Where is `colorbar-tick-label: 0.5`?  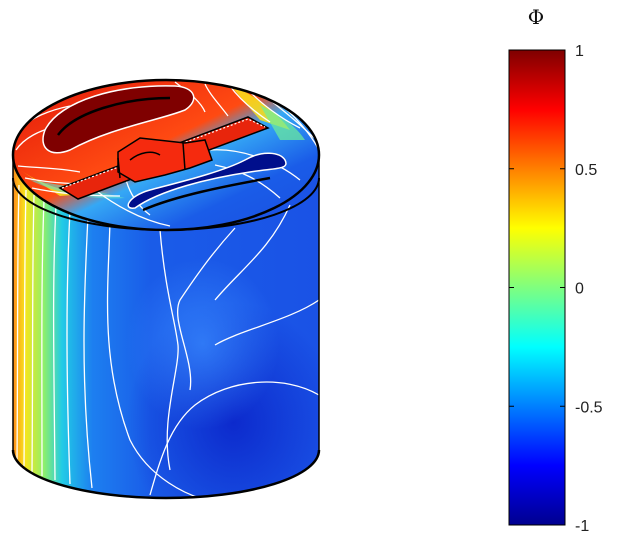
colorbar-tick-label: 0.5 is located at coordinates (586, 170).